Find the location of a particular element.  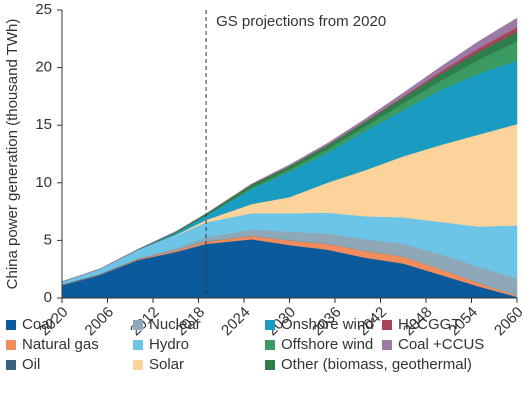

legend-label: Other (biomass, geothermal) is located at coordinates (376, 364).